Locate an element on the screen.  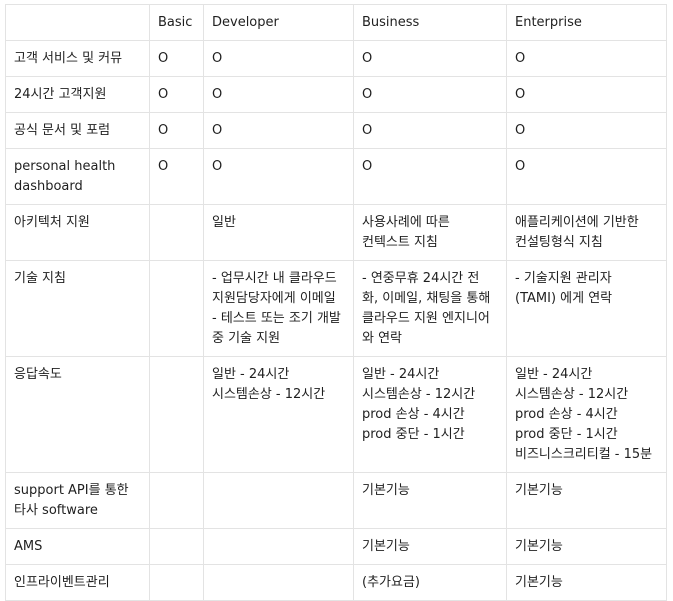
cell-business: (추가요금) is located at coordinates (430, 582).